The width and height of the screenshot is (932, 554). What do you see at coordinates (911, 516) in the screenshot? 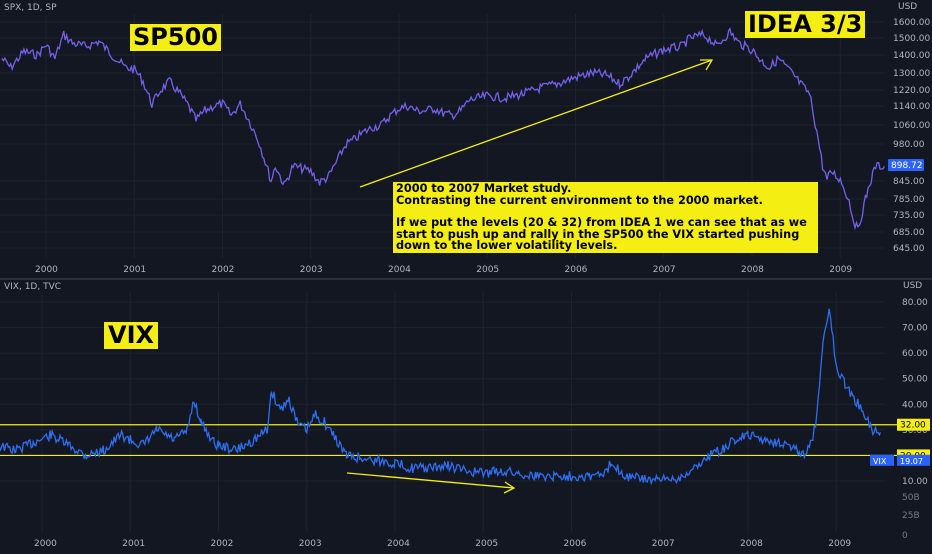
I see `vix-volume-tick-label: 25B` at bounding box center [911, 516].